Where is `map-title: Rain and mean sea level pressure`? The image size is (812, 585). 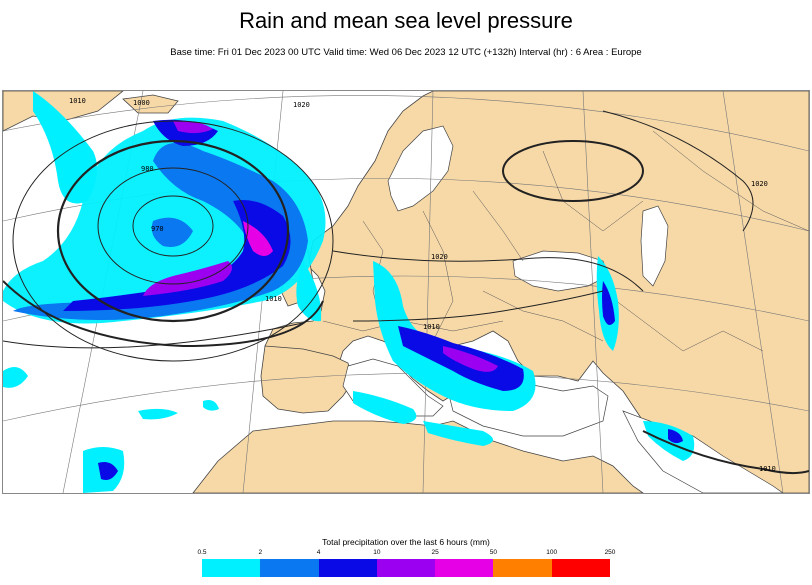
map-title: Rain and mean sea level pressure is located at coordinates (406, 20).